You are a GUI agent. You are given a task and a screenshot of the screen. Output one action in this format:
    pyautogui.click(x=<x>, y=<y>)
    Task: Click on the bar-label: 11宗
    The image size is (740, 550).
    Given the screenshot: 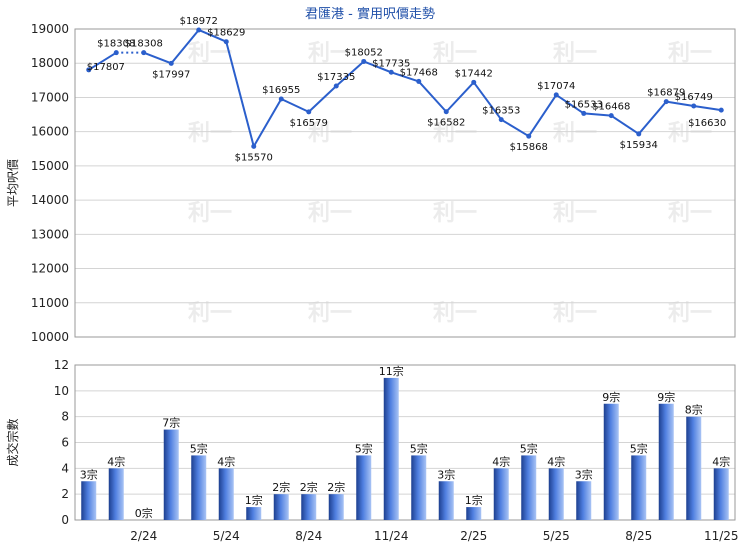 What is the action you would take?
    pyautogui.click(x=391, y=371)
    